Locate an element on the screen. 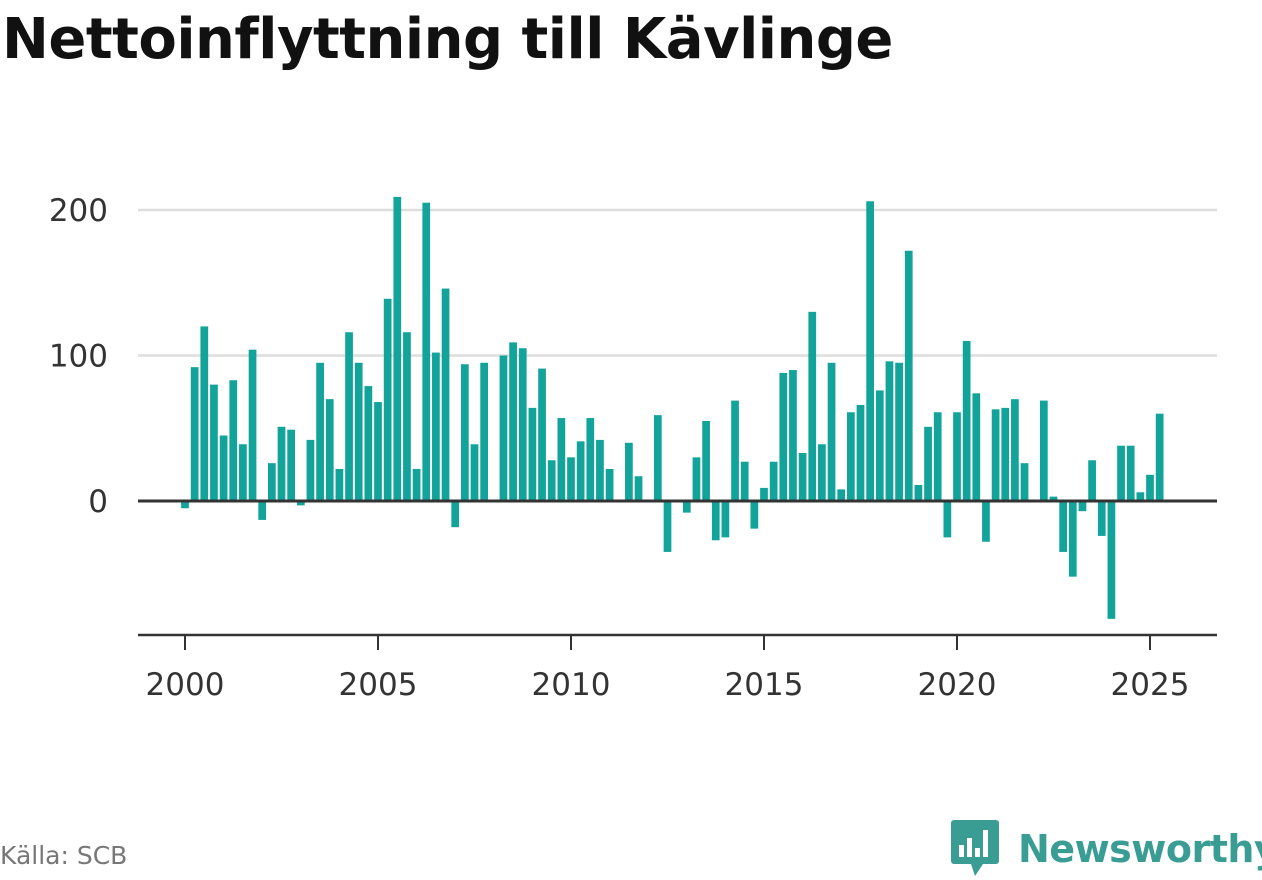  x-tick-labels: 2000 2005 2010 2015 2020 2025 is located at coordinates (667, 669).